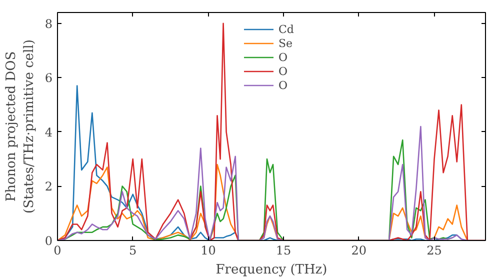 The image size is (500, 280). I want to click on legend-label: Se, so click(286, 43).